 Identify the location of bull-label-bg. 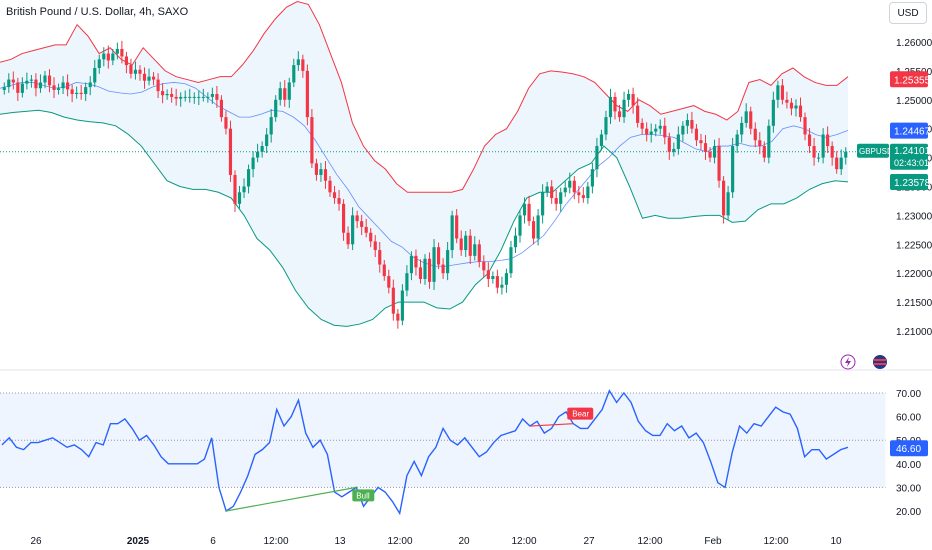
(363, 495).